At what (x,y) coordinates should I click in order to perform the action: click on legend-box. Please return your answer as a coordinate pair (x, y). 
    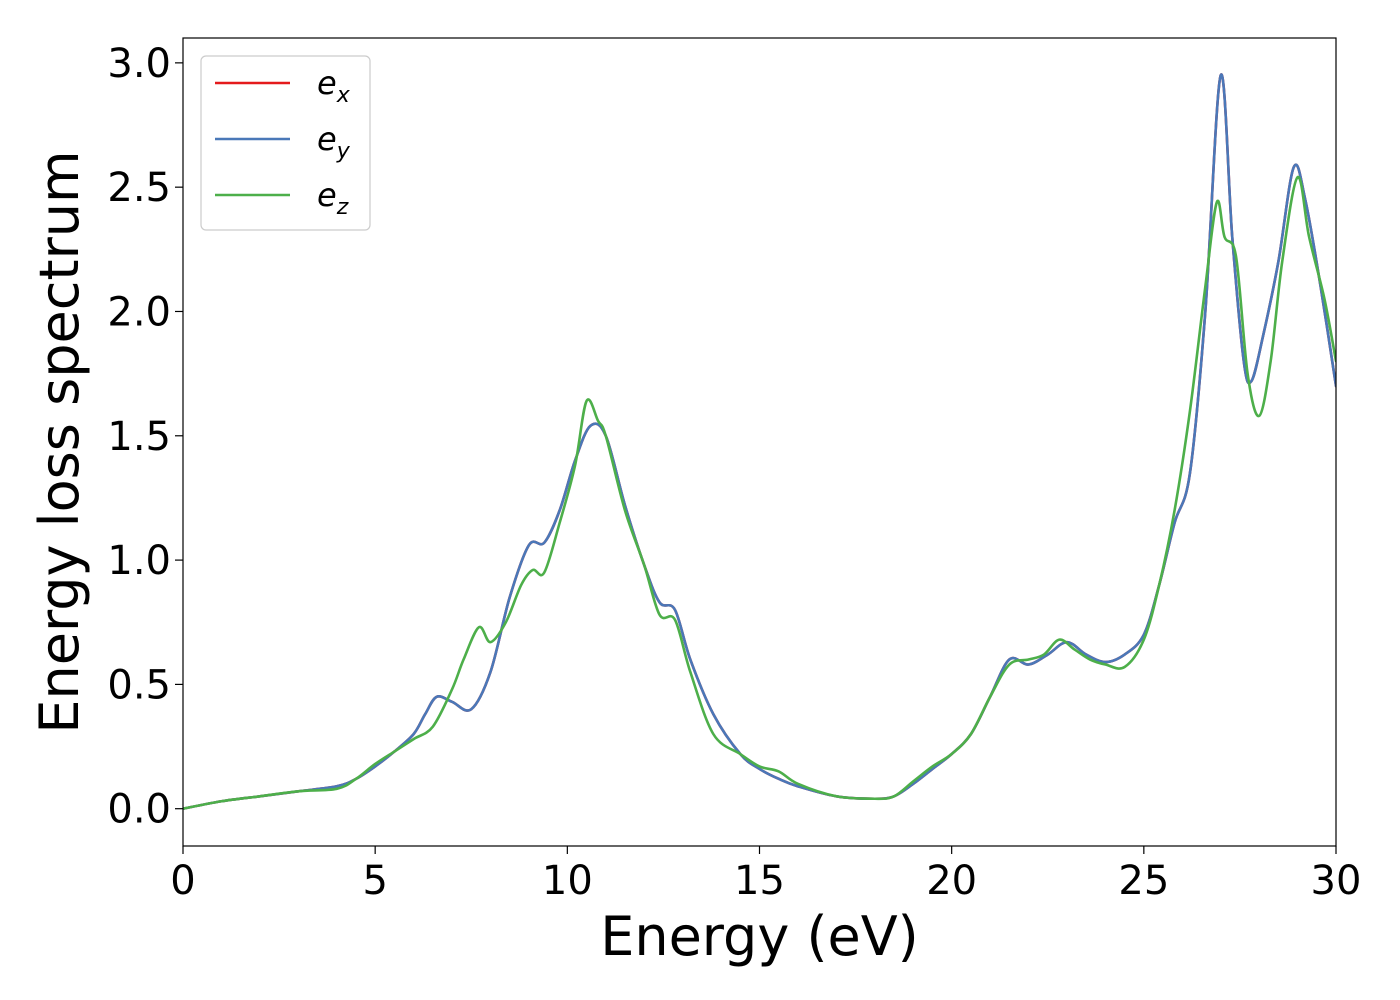
    Looking at the image, I should click on (285, 143).